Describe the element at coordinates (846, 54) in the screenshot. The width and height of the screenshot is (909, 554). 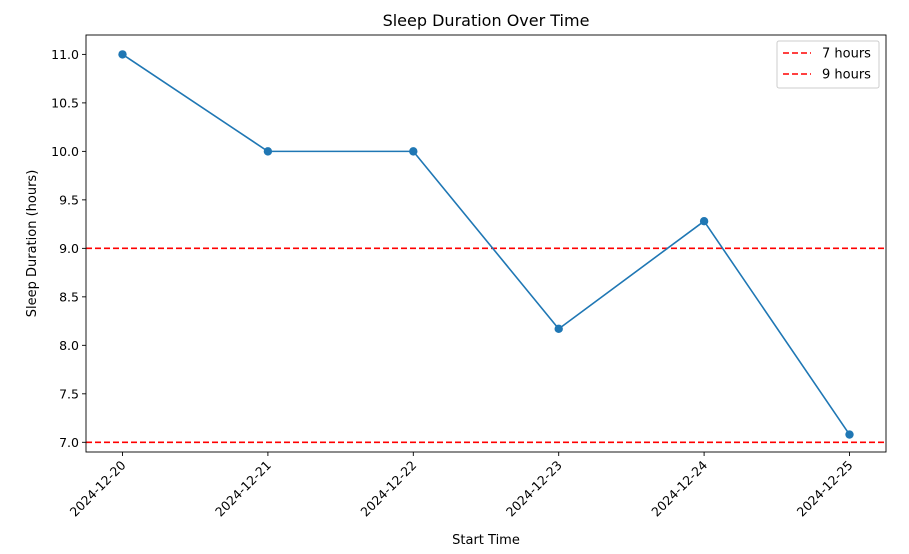
I see `legend-label-0: 7 hours` at that location.